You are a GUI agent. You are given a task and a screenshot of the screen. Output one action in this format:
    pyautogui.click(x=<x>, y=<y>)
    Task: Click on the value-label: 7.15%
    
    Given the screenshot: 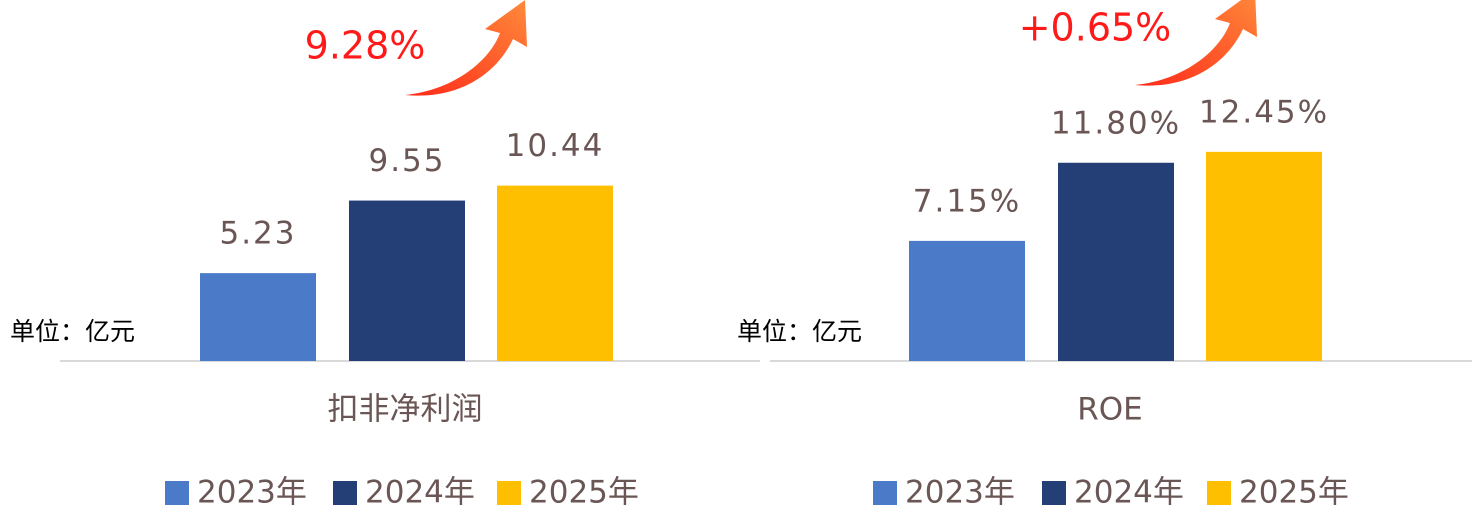 What is the action you would take?
    pyautogui.click(x=967, y=201)
    